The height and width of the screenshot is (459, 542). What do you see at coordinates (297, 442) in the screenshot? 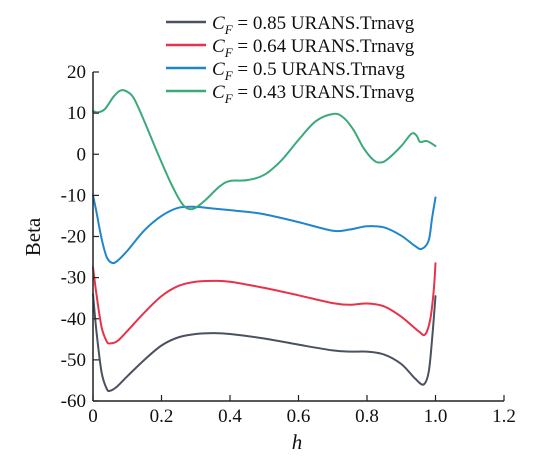
I see `x-axis-title: h` at bounding box center [297, 442].